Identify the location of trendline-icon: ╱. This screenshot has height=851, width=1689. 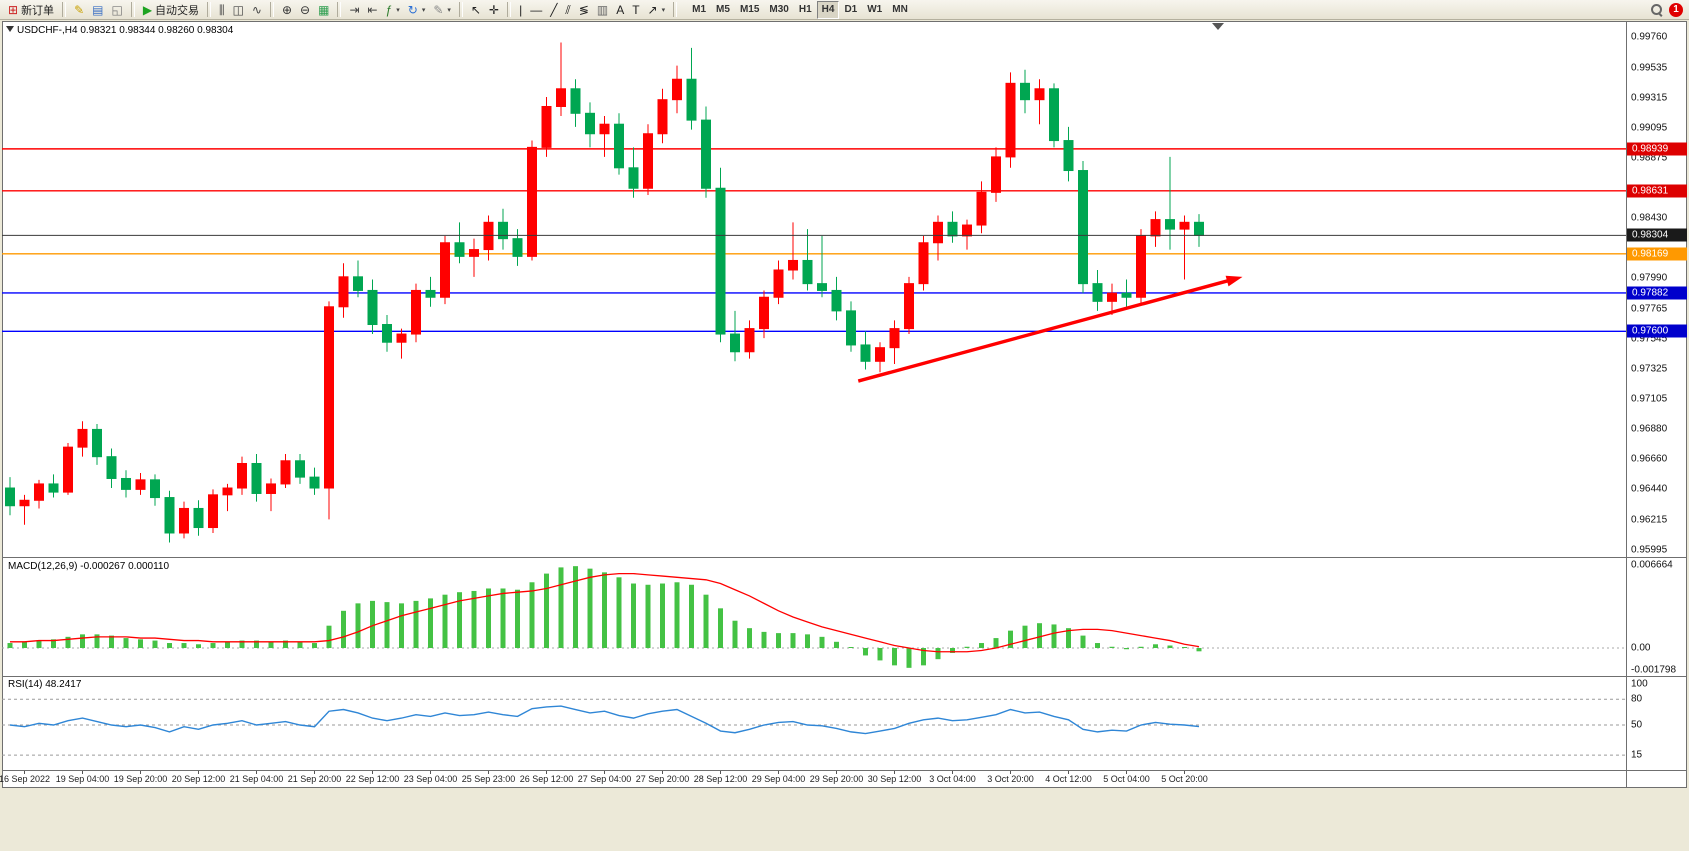
(554, 9).